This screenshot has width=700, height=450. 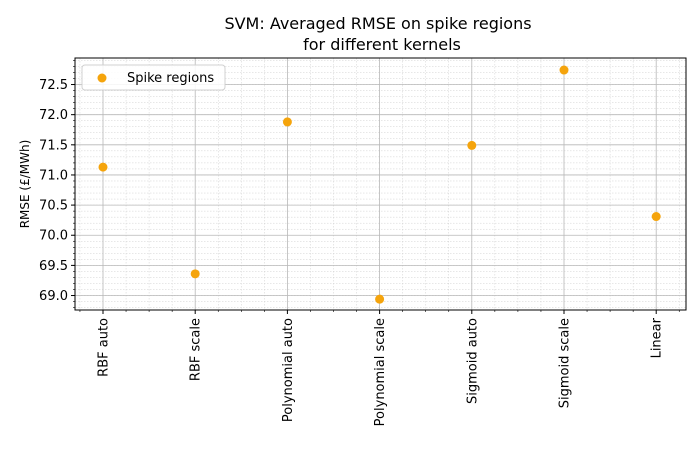 What do you see at coordinates (53, 296) in the screenshot?
I see `y-tick-label: 69.0` at bounding box center [53, 296].